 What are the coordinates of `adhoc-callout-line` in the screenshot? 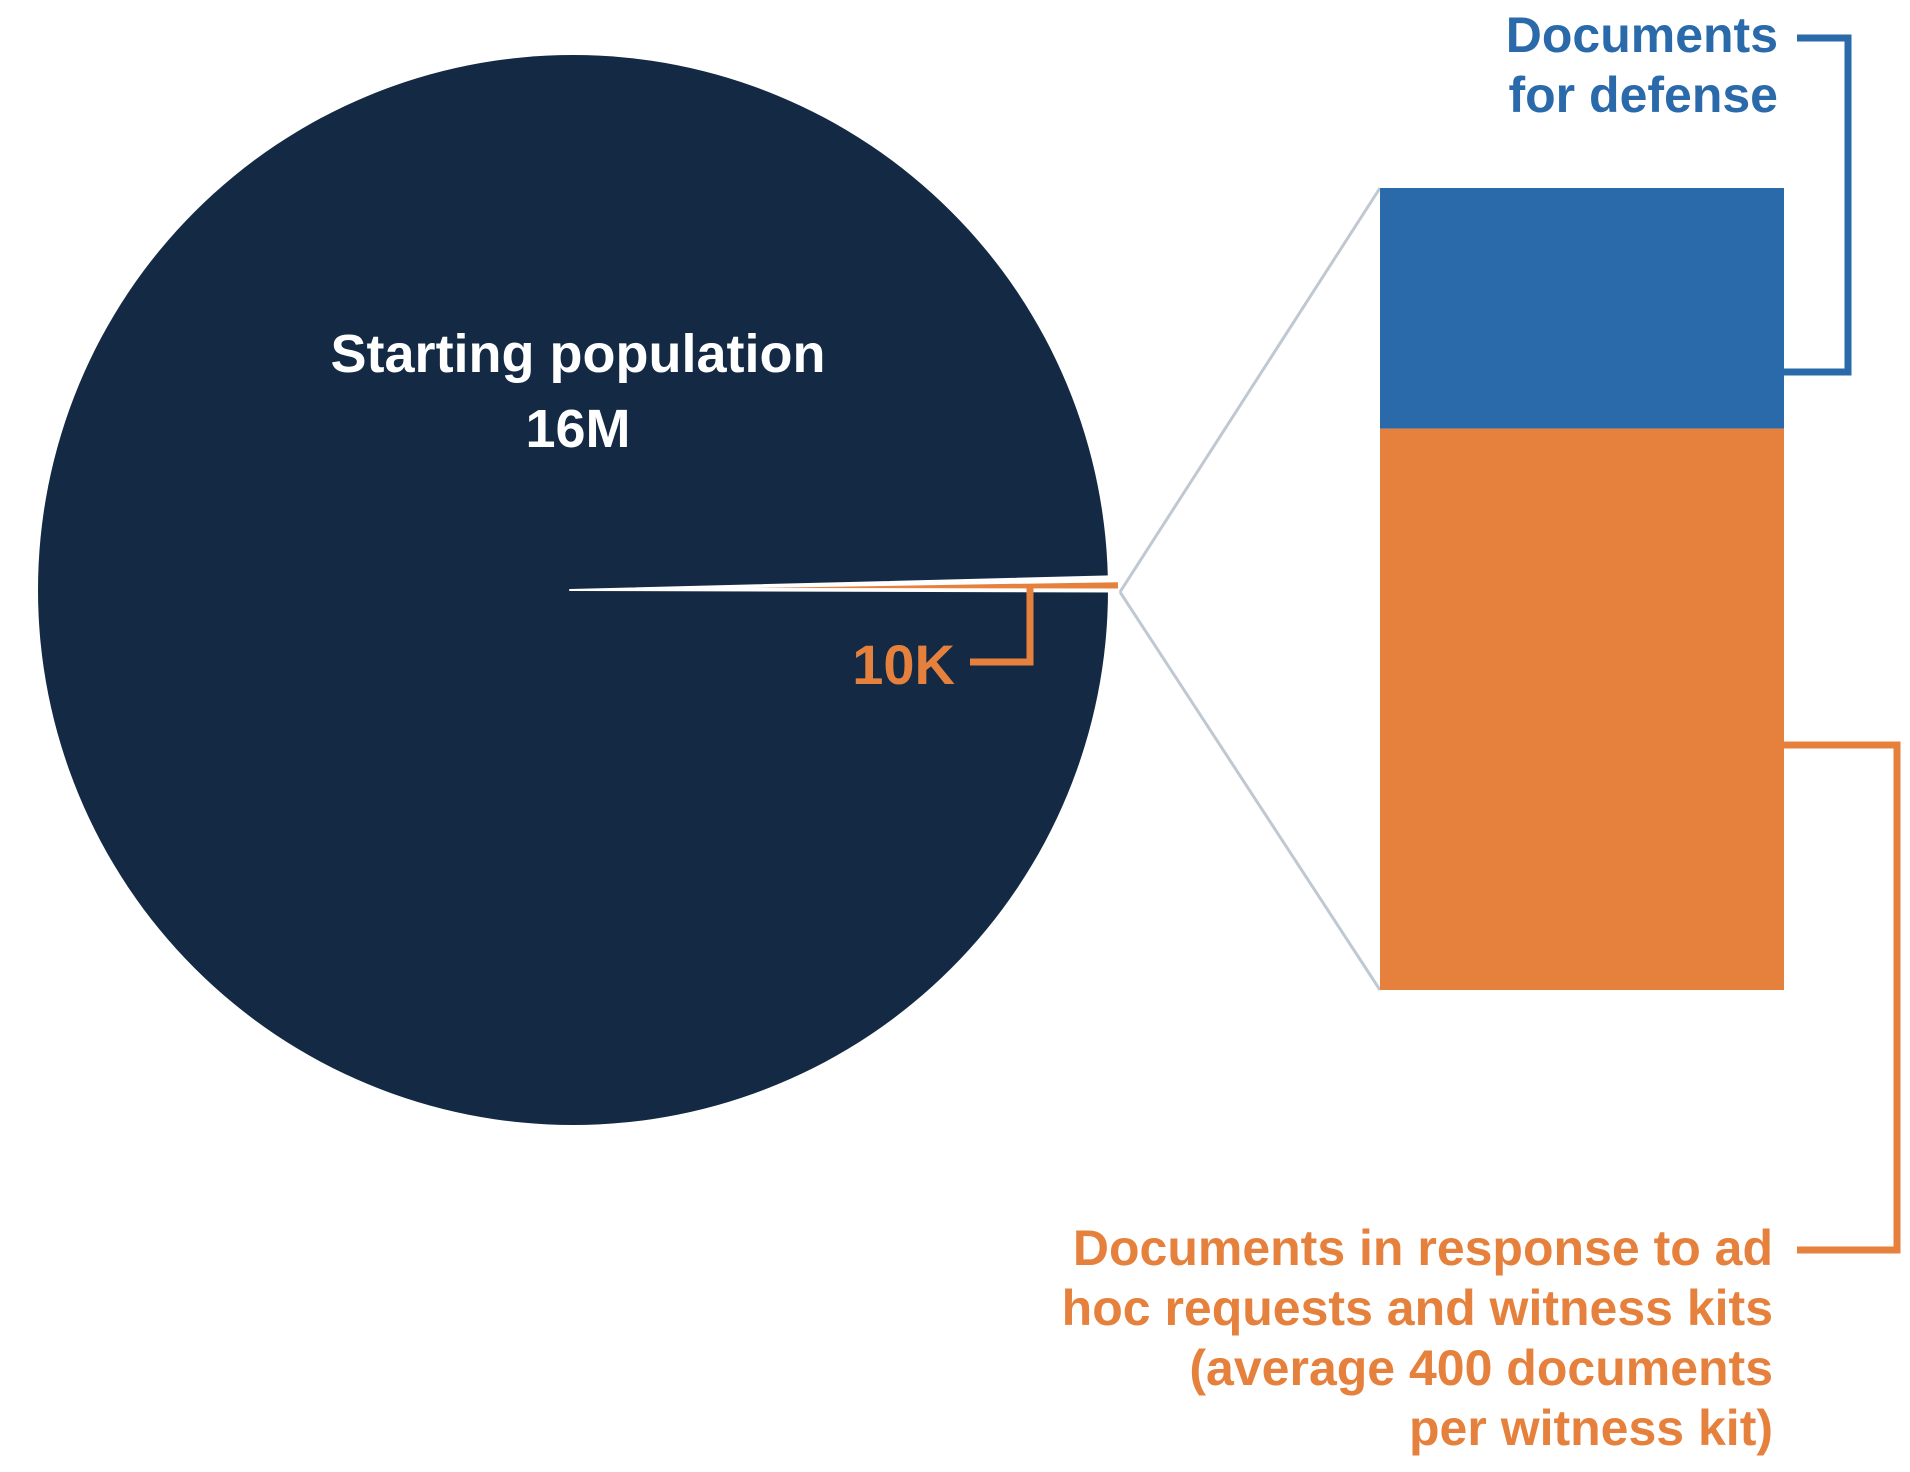 It's located at (1842, 997).